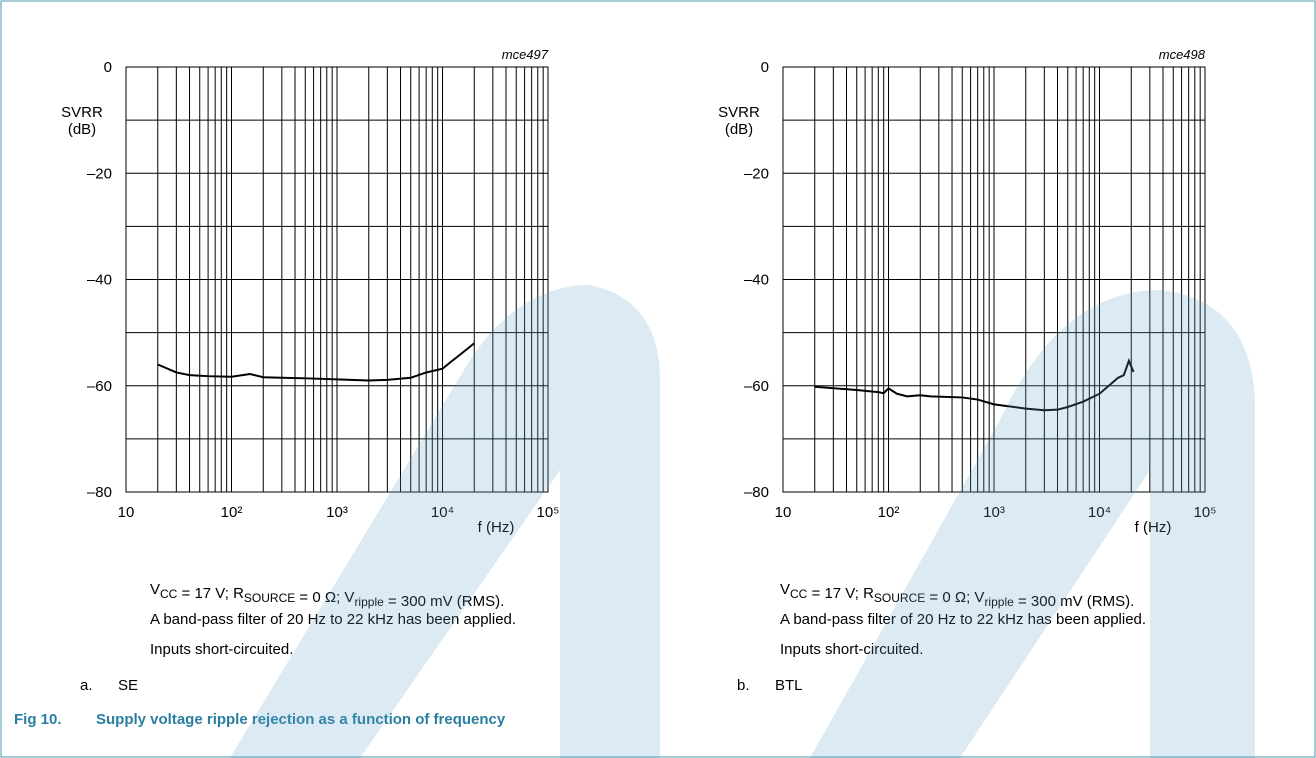 Image resolution: width=1316 pixels, height=758 pixels. Describe the element at coordinates (525, 54) in the screenshot. I see `chart-code: mce497` at that location.